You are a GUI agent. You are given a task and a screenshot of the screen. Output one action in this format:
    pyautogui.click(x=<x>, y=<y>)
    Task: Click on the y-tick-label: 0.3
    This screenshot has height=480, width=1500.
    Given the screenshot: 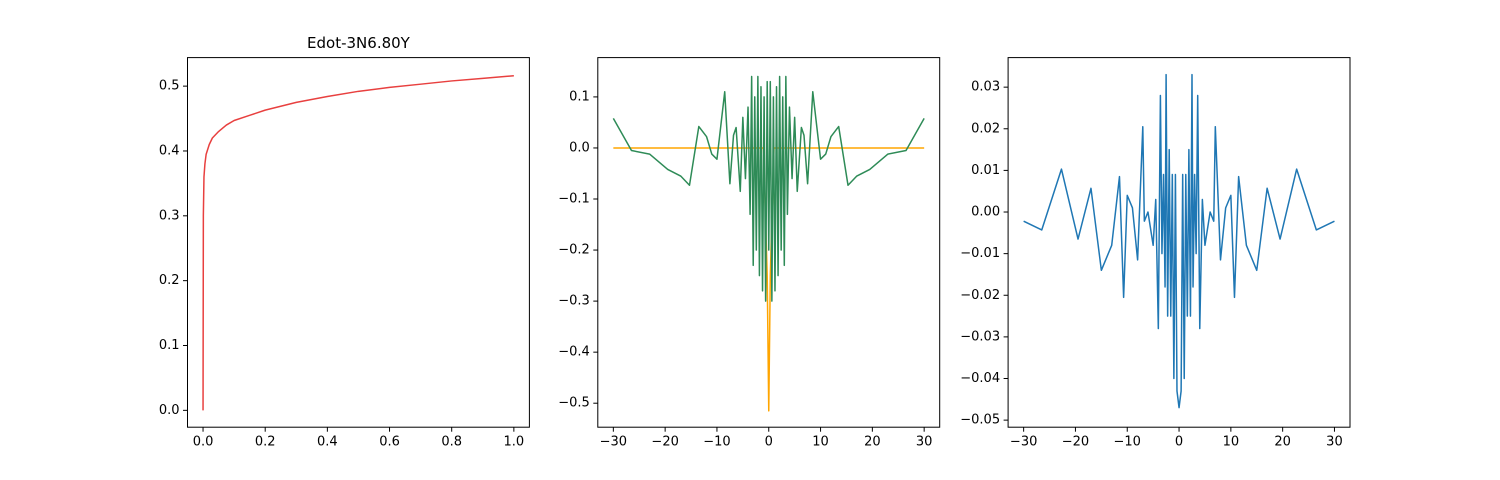 What is the action you would take?
    pyautogui.click(x=169, y=215)
    